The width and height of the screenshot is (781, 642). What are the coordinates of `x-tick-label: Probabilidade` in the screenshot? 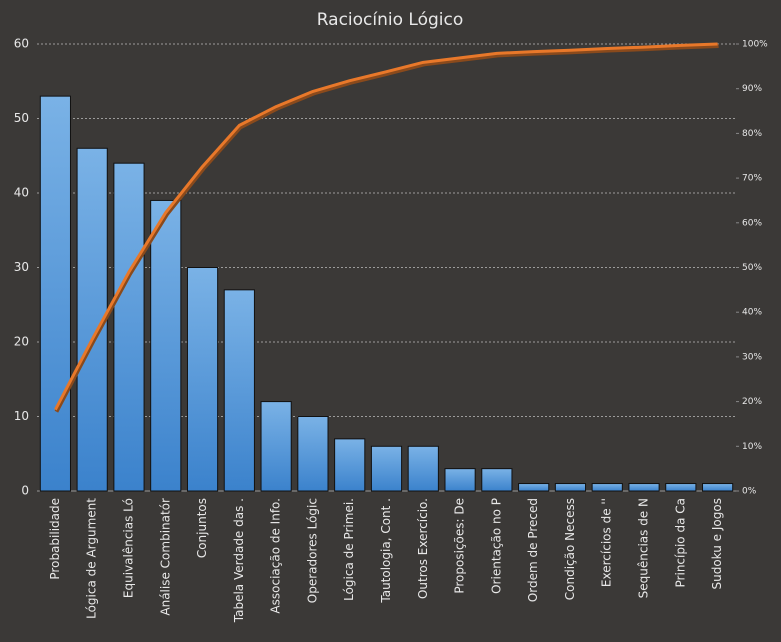 It's located at (55, 539).